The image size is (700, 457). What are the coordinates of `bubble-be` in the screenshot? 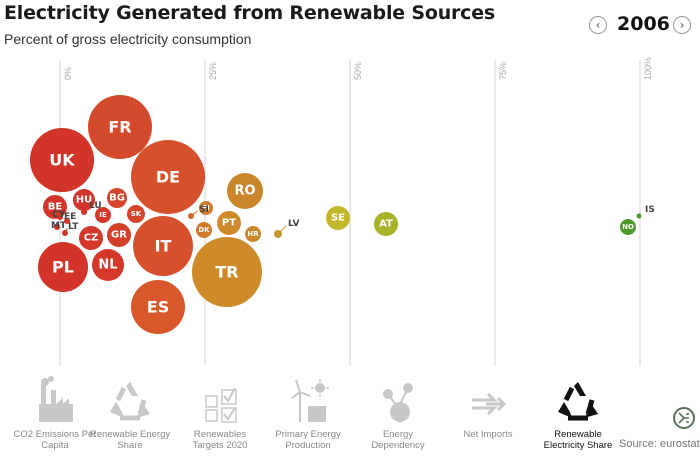 It's located at (55, 207).